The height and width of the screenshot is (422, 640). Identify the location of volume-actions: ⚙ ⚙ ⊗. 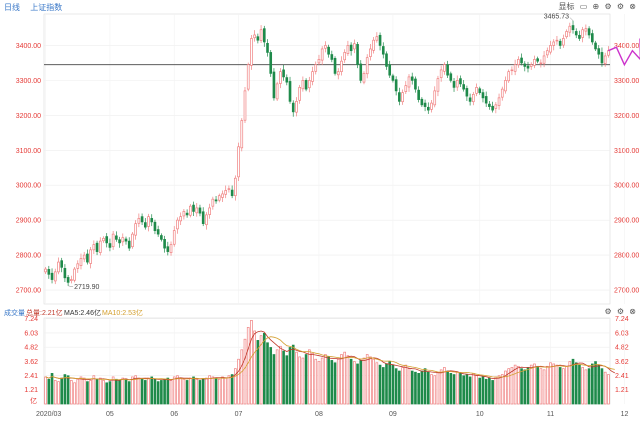
(618, 311).